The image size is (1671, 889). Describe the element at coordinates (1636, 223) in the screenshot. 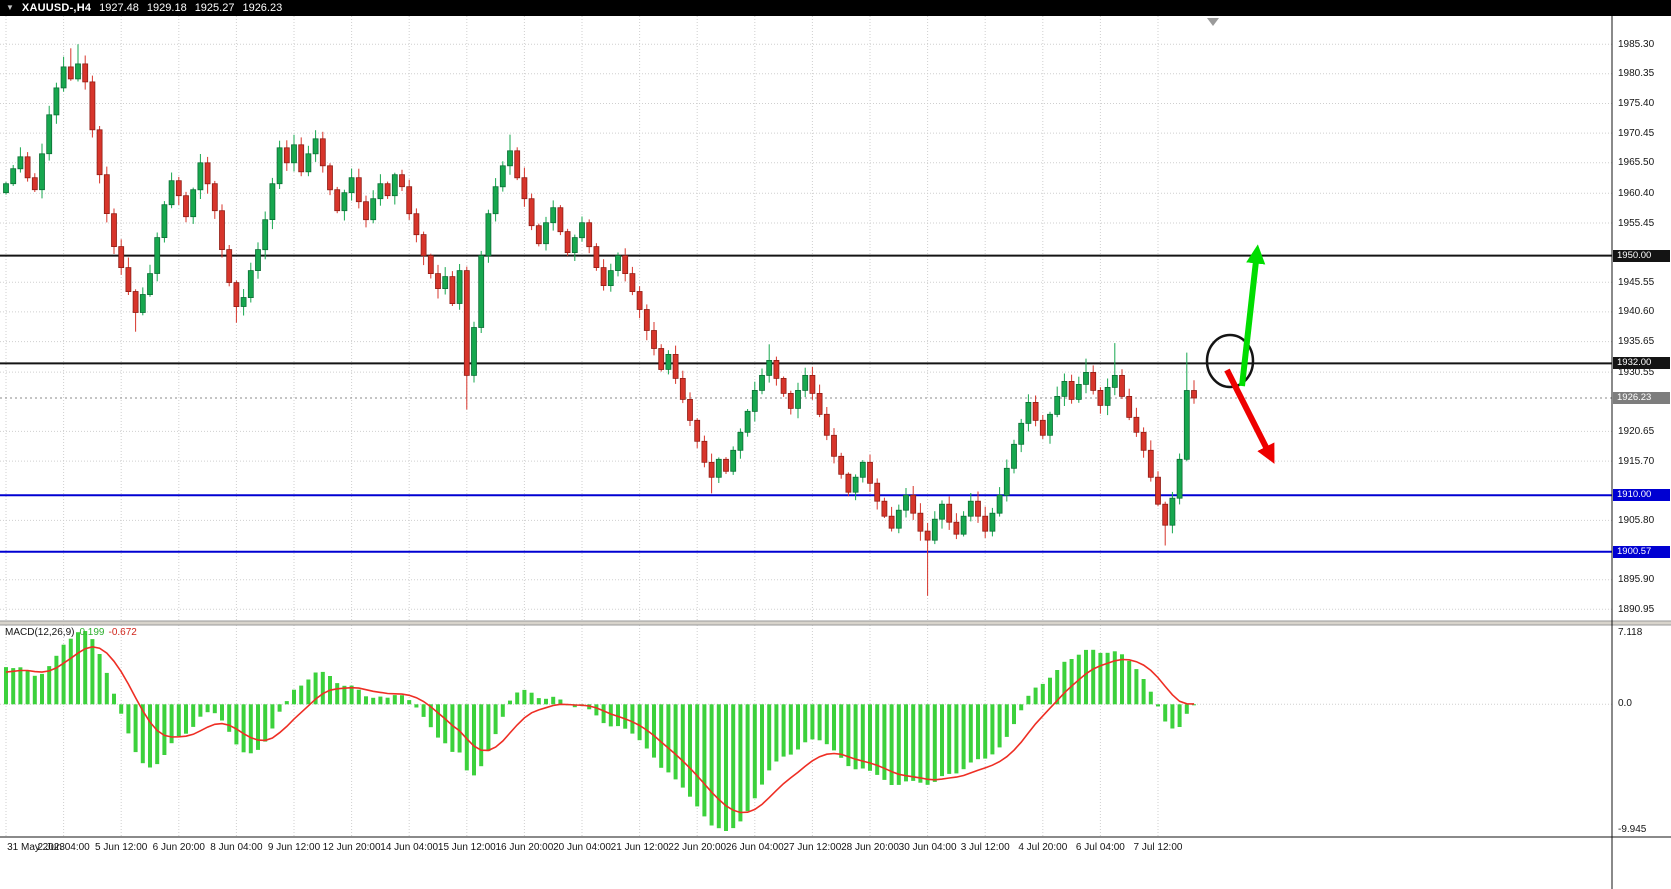

I see `price-axis-label: 1955.45` at that location.